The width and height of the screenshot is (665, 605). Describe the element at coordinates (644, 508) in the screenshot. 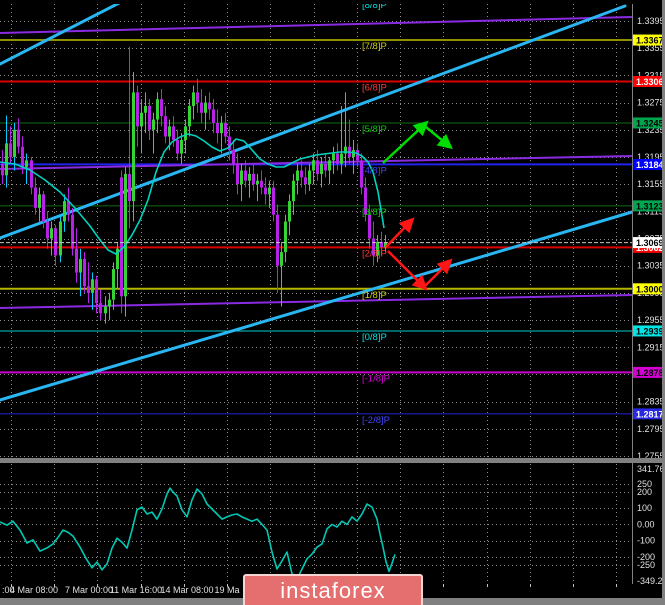

I see `indicator-tick-label: 100` at that location.